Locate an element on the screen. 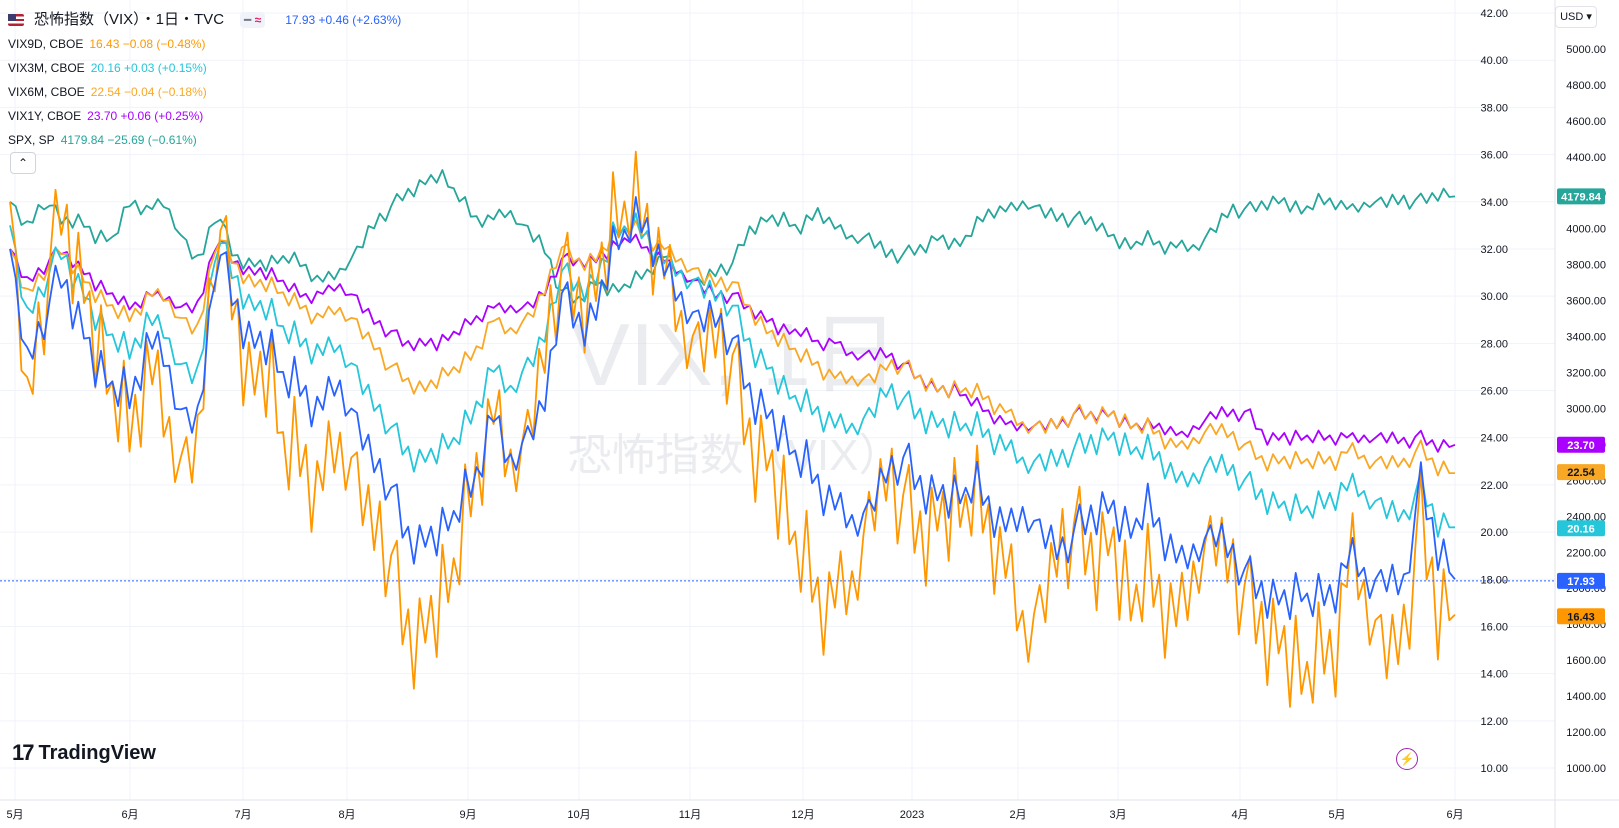  badge-text: 16.43 is located at coordinates (1581, 617).